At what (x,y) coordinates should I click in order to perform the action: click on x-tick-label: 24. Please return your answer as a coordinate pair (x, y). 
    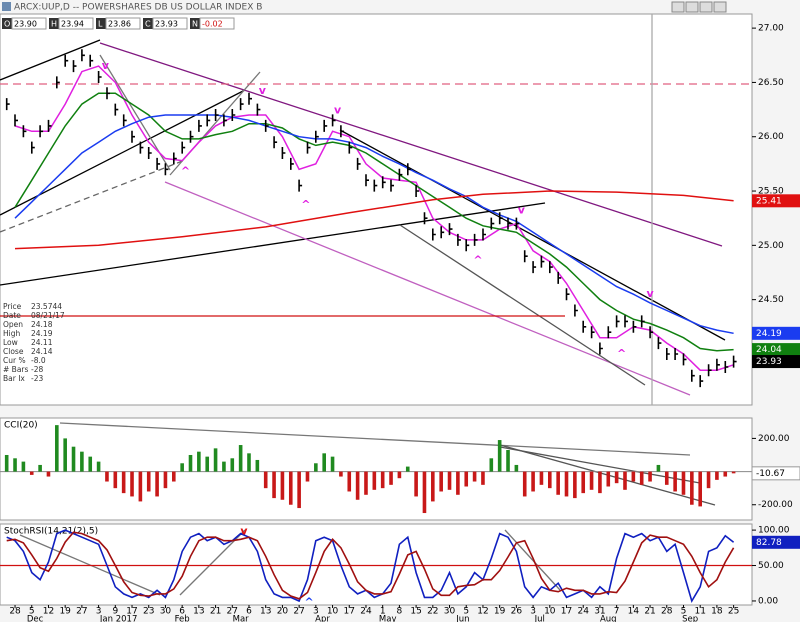
    Looking at the image, I should click on (366, 612).